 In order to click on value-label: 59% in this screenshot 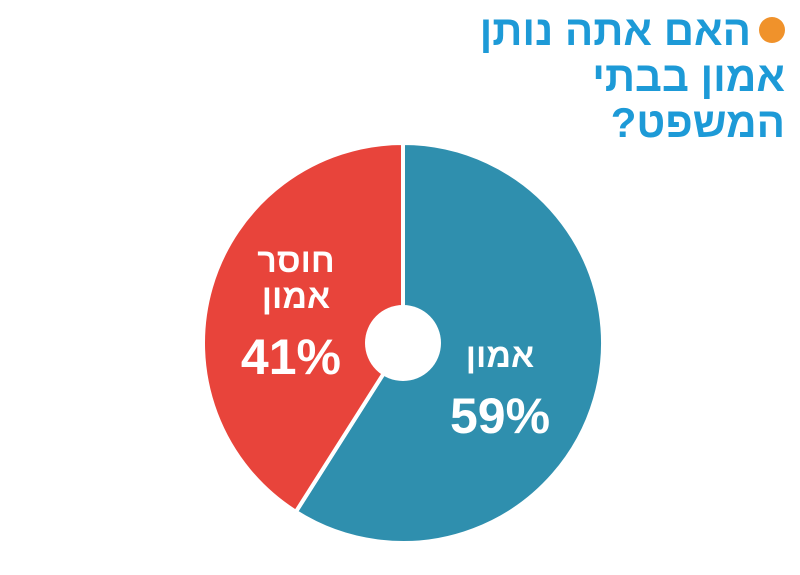, I will do `click(500, 416)`.